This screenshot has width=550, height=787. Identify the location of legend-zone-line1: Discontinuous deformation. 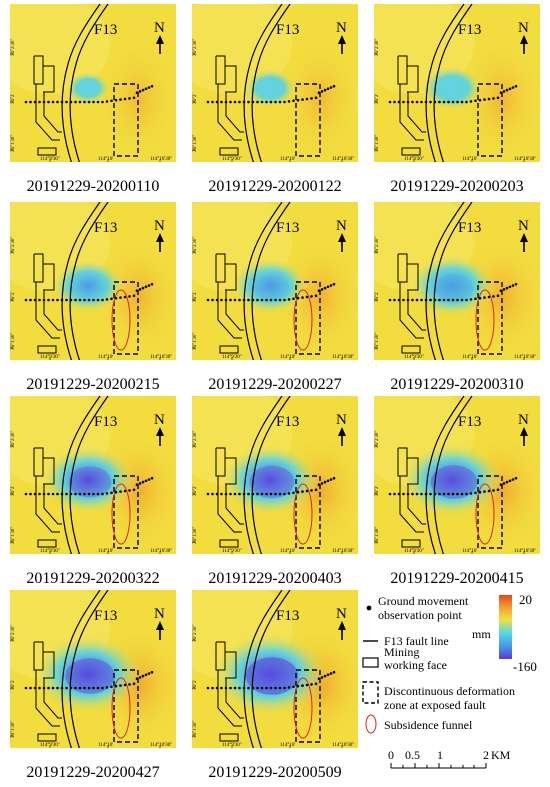
(449, 691).